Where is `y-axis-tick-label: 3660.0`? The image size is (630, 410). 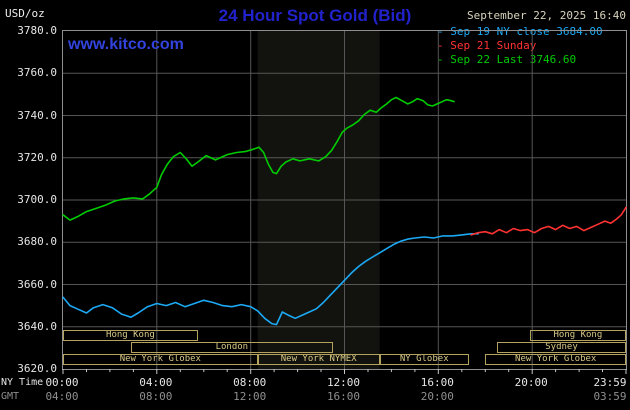
y-axis-tick-label: 3660.0 is located at coordinates (37, 284).